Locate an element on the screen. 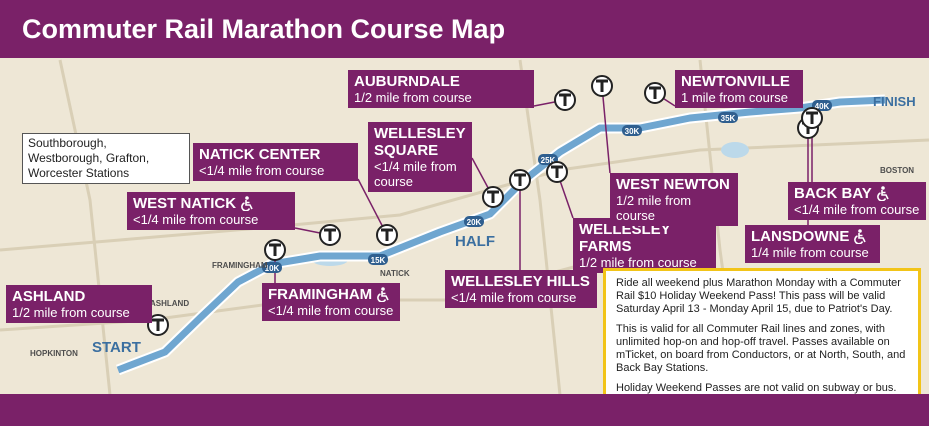 The height and width of the screenshot is (426, 929). station-name-row: LANSDOWNE is located at coordinates (812, 236).